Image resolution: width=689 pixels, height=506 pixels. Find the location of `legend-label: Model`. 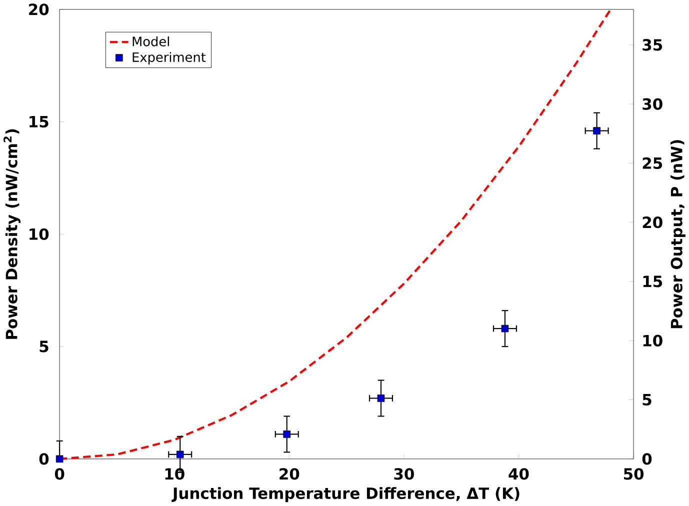

legend-label: Model is located at coordinates (150, 41).